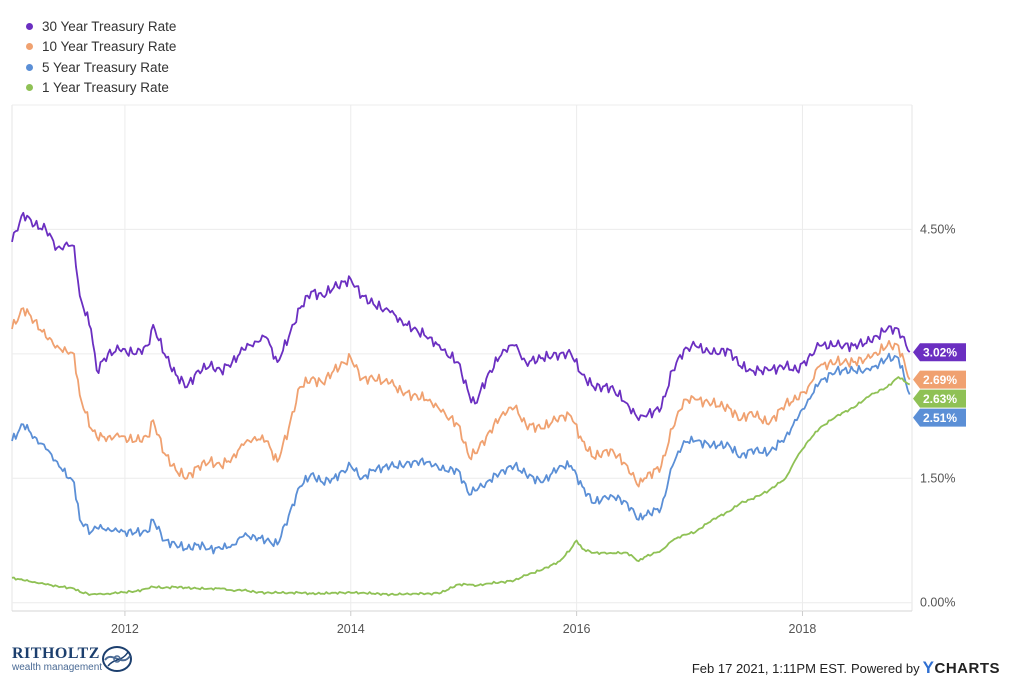 This screenshot has width=1012, height=683. I want to click on end-value-label: 2.51%, so click(940, 418).